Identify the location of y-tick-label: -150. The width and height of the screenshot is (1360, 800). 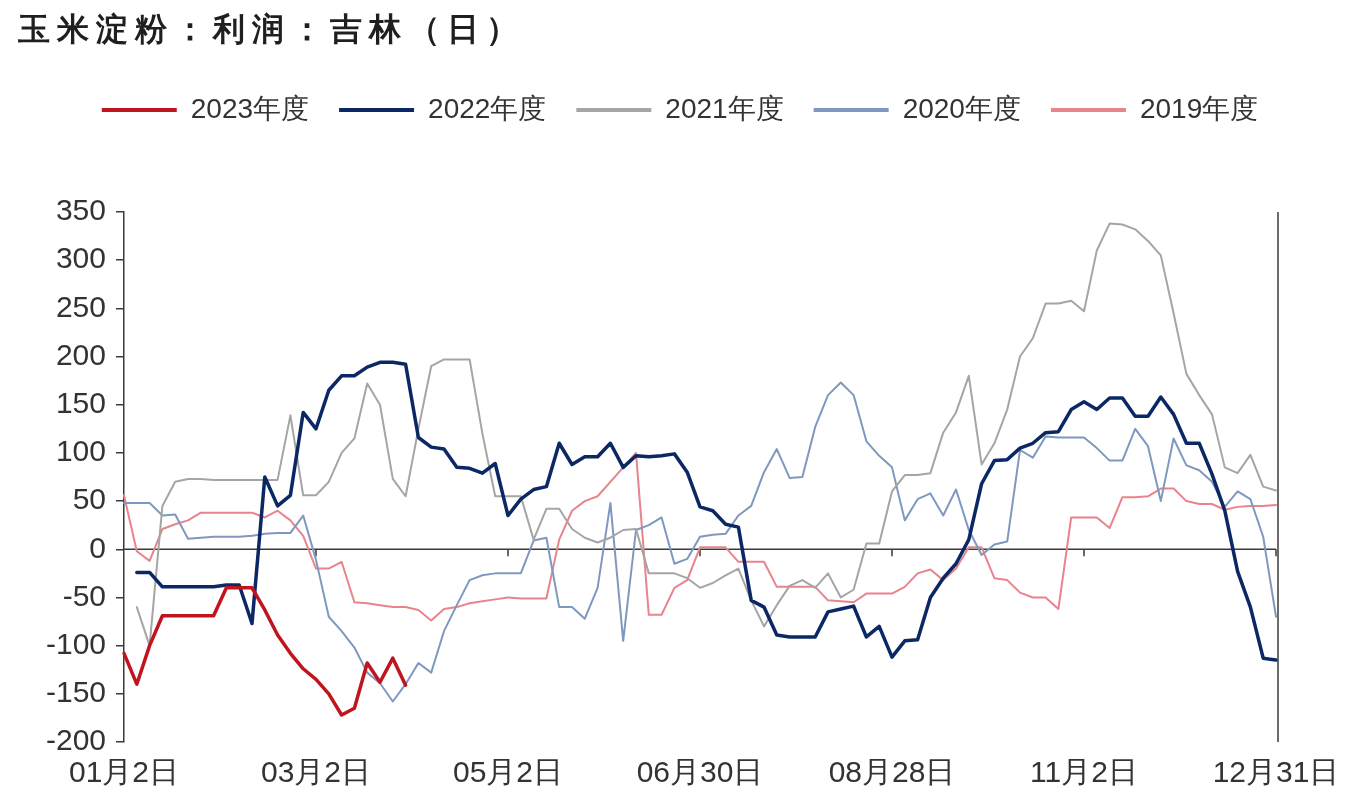
(75, 692).